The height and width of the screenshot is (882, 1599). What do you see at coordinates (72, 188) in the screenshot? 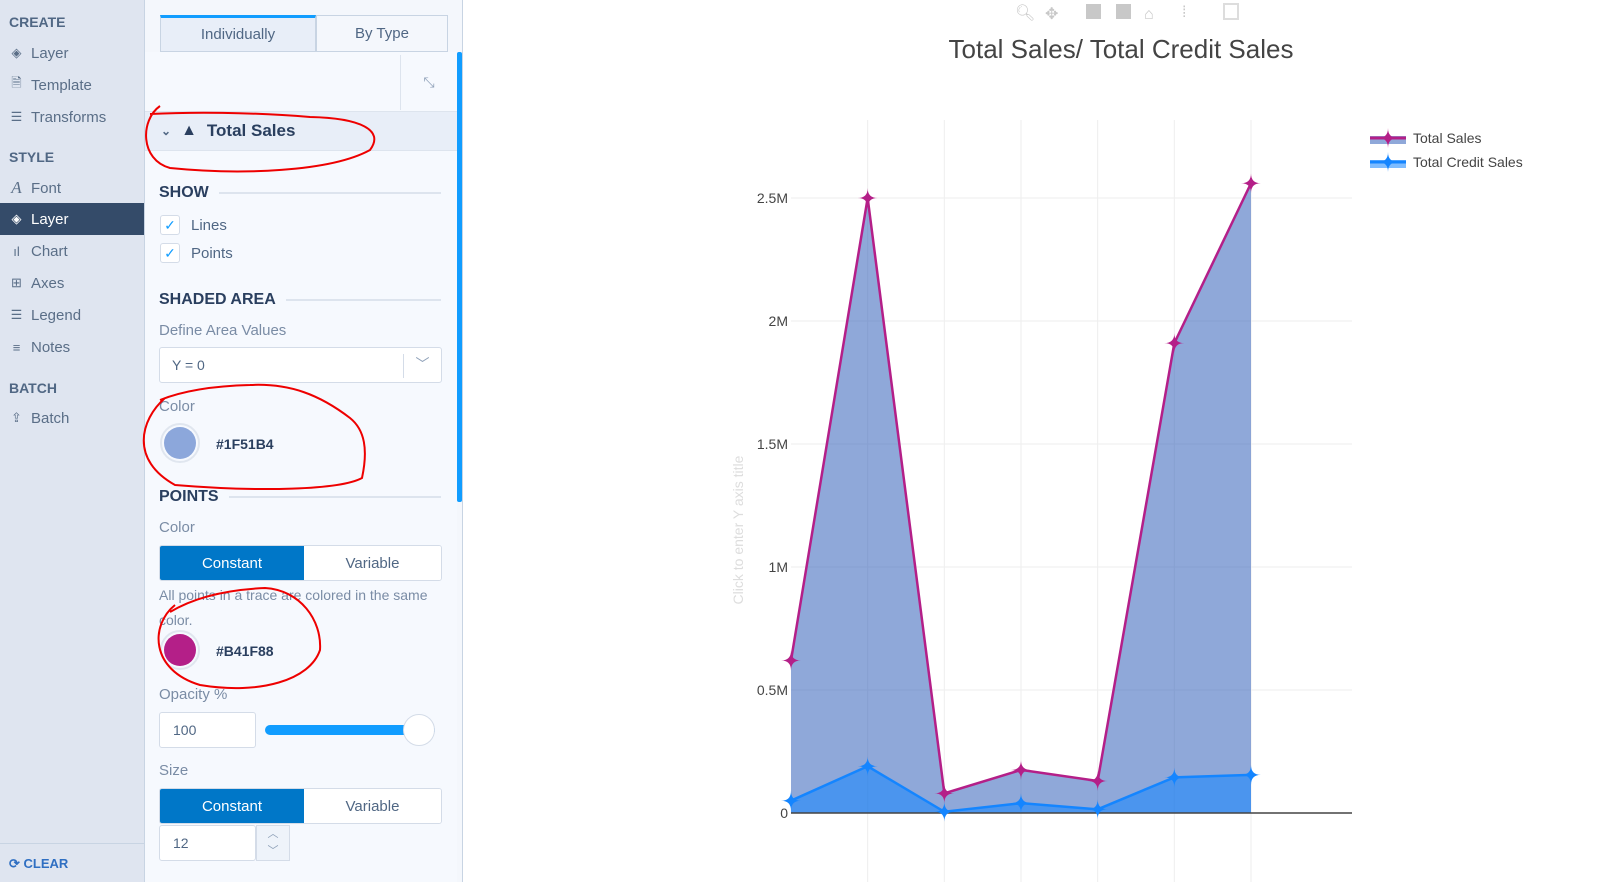
I see `sidebar-item-font: A Font` at bounding box center [72, 188].